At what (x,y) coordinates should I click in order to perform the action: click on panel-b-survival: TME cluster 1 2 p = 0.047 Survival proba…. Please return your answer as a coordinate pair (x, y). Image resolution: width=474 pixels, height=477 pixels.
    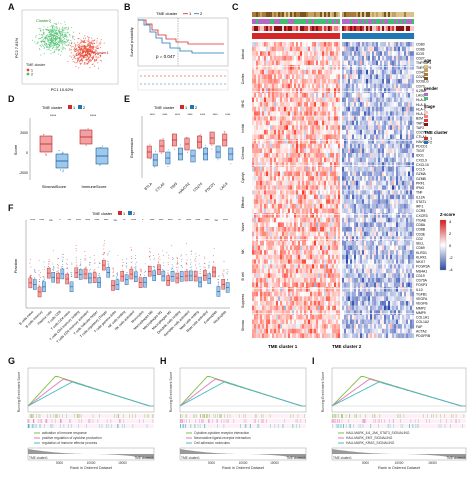
    Looking at the image, I should click on (180, 51).